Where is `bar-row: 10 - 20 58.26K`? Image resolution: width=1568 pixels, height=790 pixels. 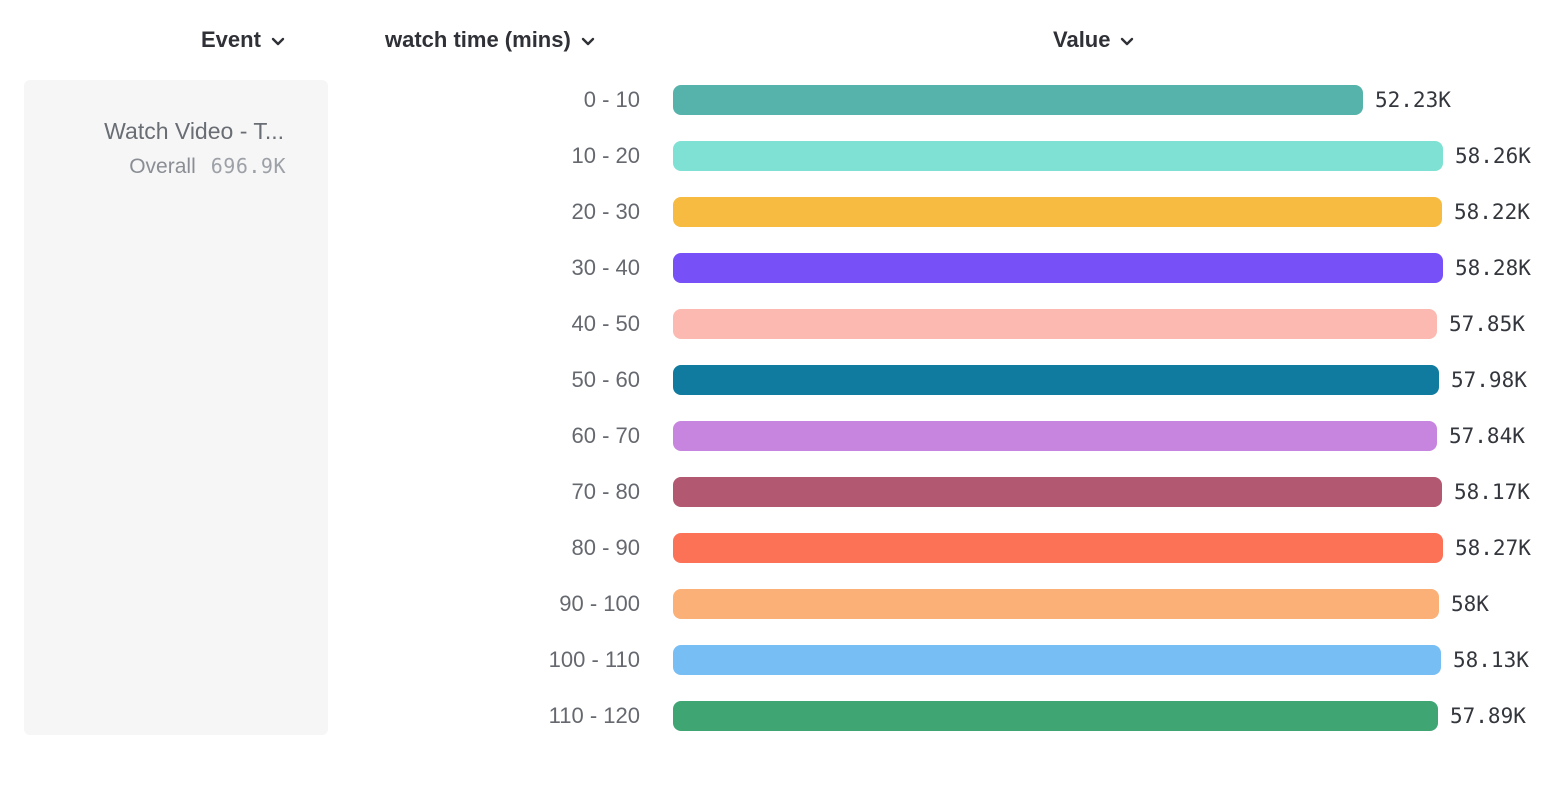
bar-row: 10 - 20 58.26K is located at coordinates (784, 156).